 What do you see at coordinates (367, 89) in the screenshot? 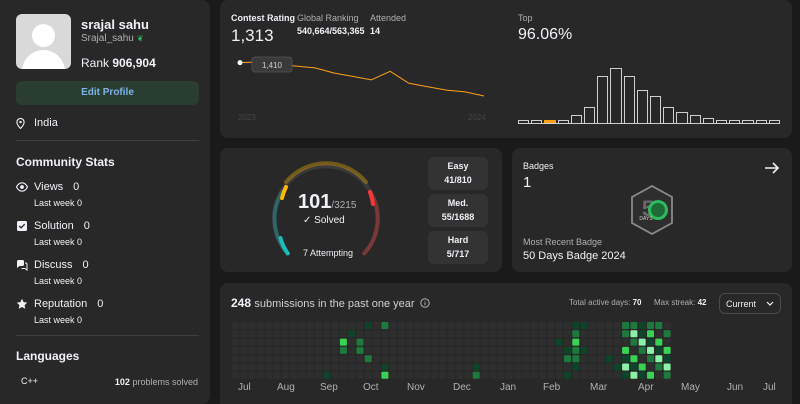
I see `rating-line-chart: 1,410 2023 2024` at bounding box center [367, 89].